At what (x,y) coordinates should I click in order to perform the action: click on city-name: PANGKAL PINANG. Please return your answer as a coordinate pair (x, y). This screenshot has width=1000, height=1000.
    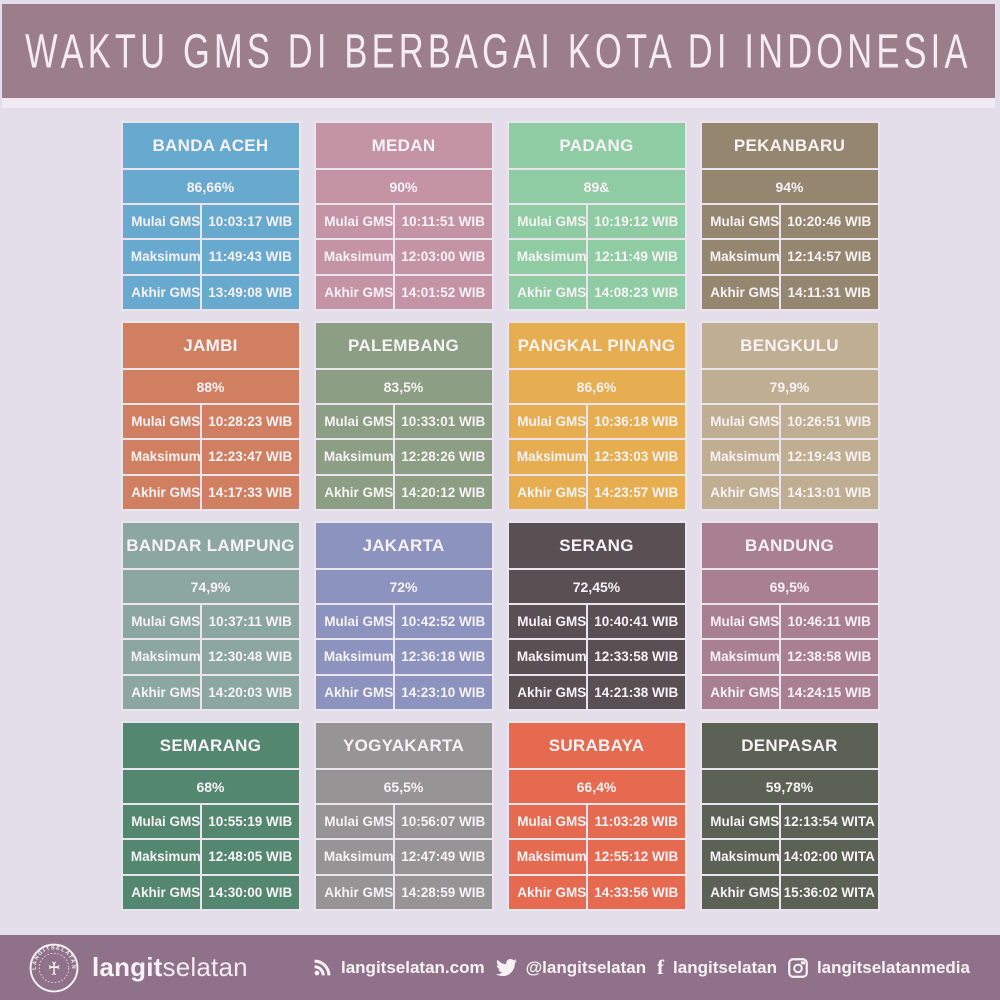
    Looking at the image, I should click on (596, 345).